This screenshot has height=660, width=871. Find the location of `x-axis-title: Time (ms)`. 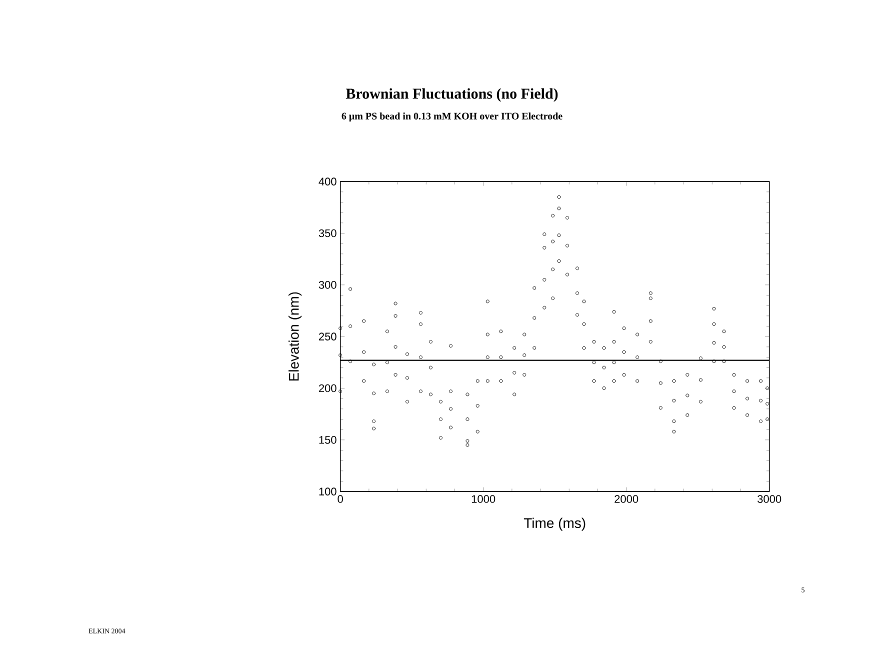

x-axis-title: Time (ms) is located at coordinates (555, 524).